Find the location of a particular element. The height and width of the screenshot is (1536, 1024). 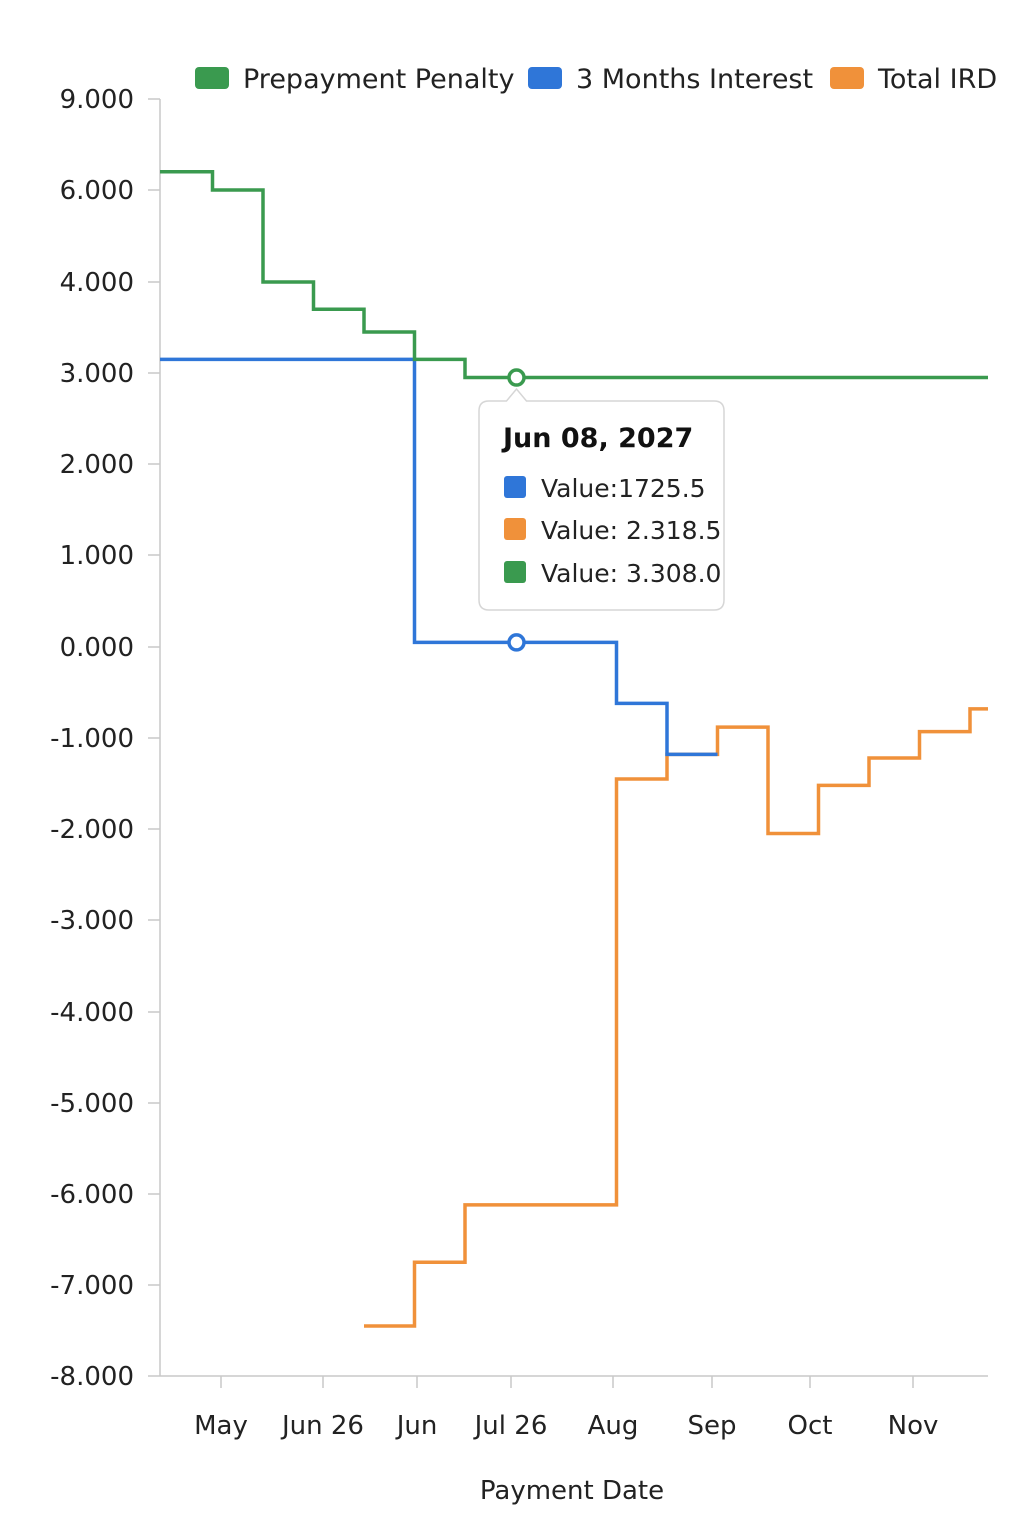

y-tick-label: 4.000 is located at coordinates (97, 283).